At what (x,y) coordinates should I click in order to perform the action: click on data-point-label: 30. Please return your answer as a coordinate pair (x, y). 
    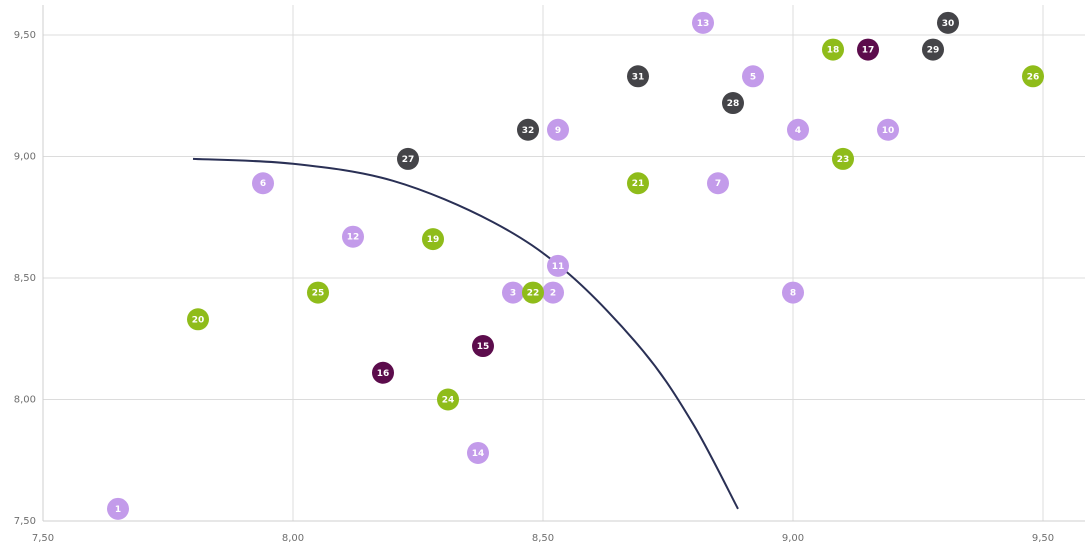
    Looking at the image, I should click on (948, 24).